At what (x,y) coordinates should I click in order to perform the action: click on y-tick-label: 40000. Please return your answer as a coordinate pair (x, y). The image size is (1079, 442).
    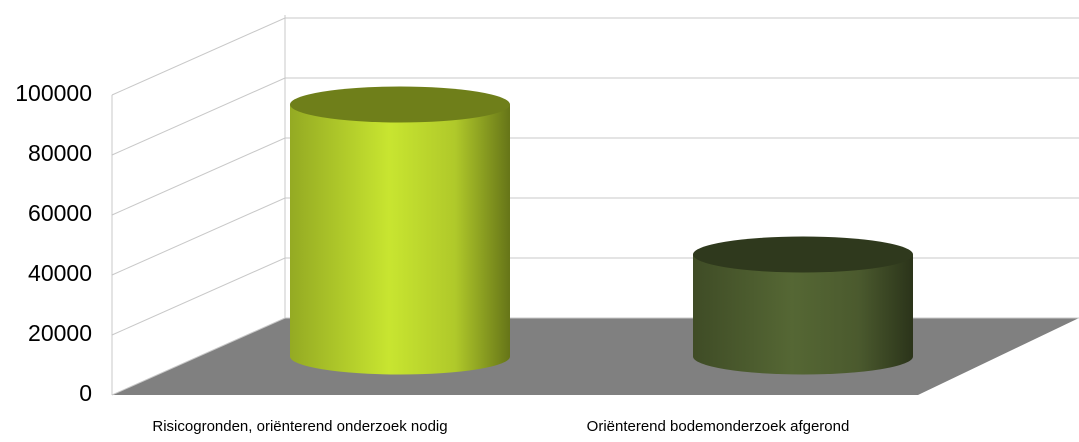
    Looking at the image, I should click on (60, 273).